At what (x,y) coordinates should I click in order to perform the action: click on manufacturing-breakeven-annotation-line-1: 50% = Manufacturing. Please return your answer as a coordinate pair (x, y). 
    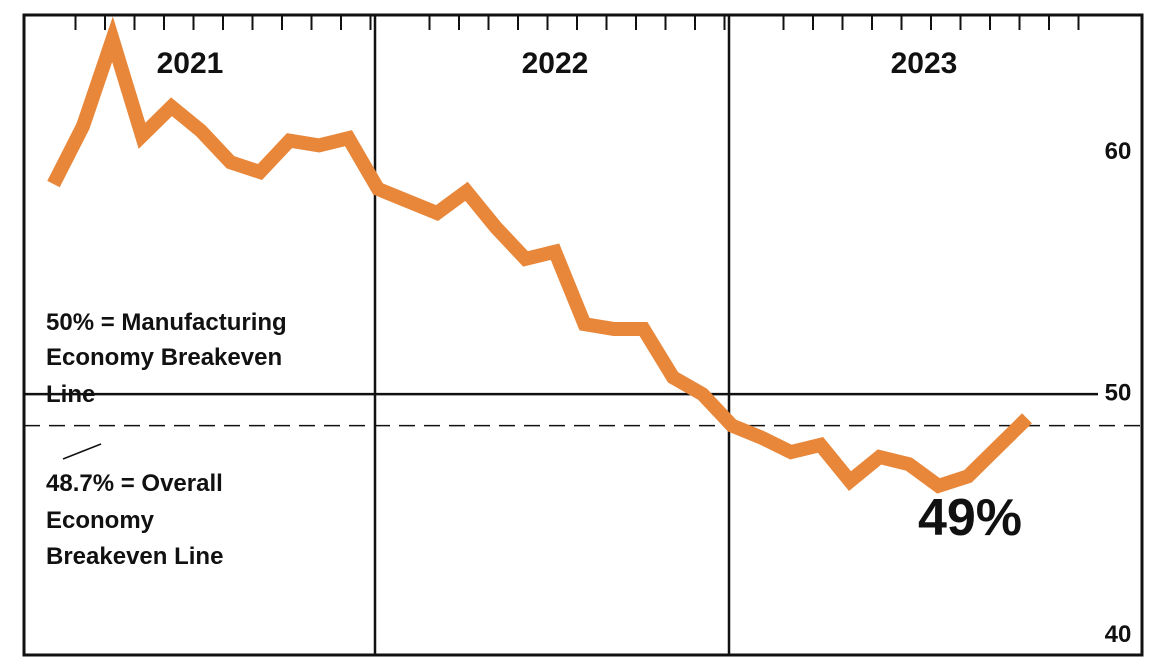
    Looking at the image, I should click on (166, 322).